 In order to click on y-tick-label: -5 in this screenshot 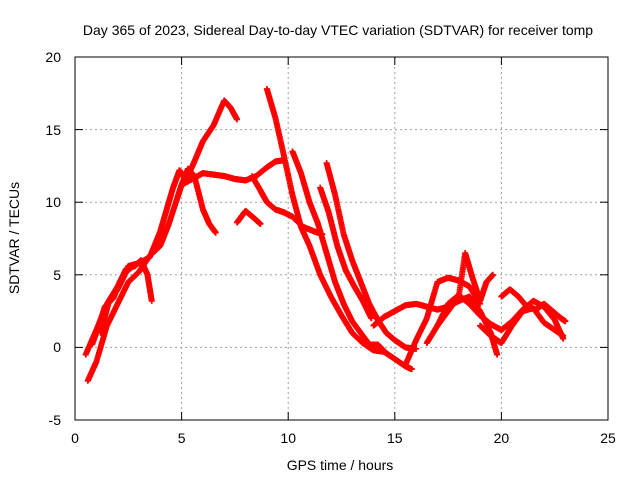, I will do `click(55, 420)`.